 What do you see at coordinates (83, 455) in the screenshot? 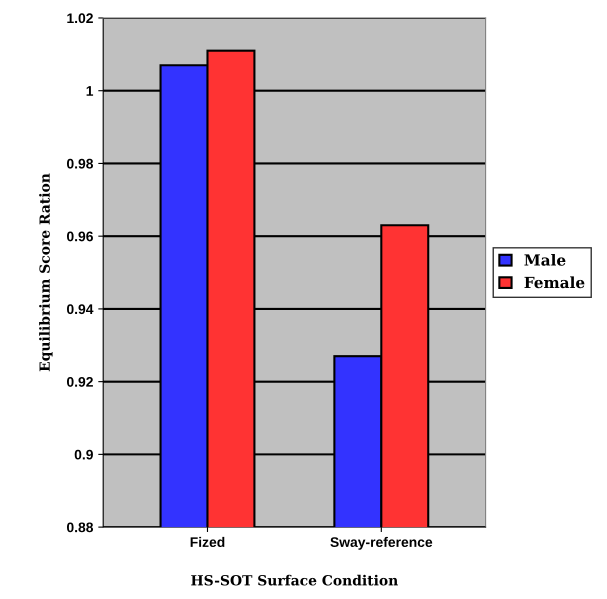
I see `y-tick-label: 0.9` at bounding box center [83, 455].